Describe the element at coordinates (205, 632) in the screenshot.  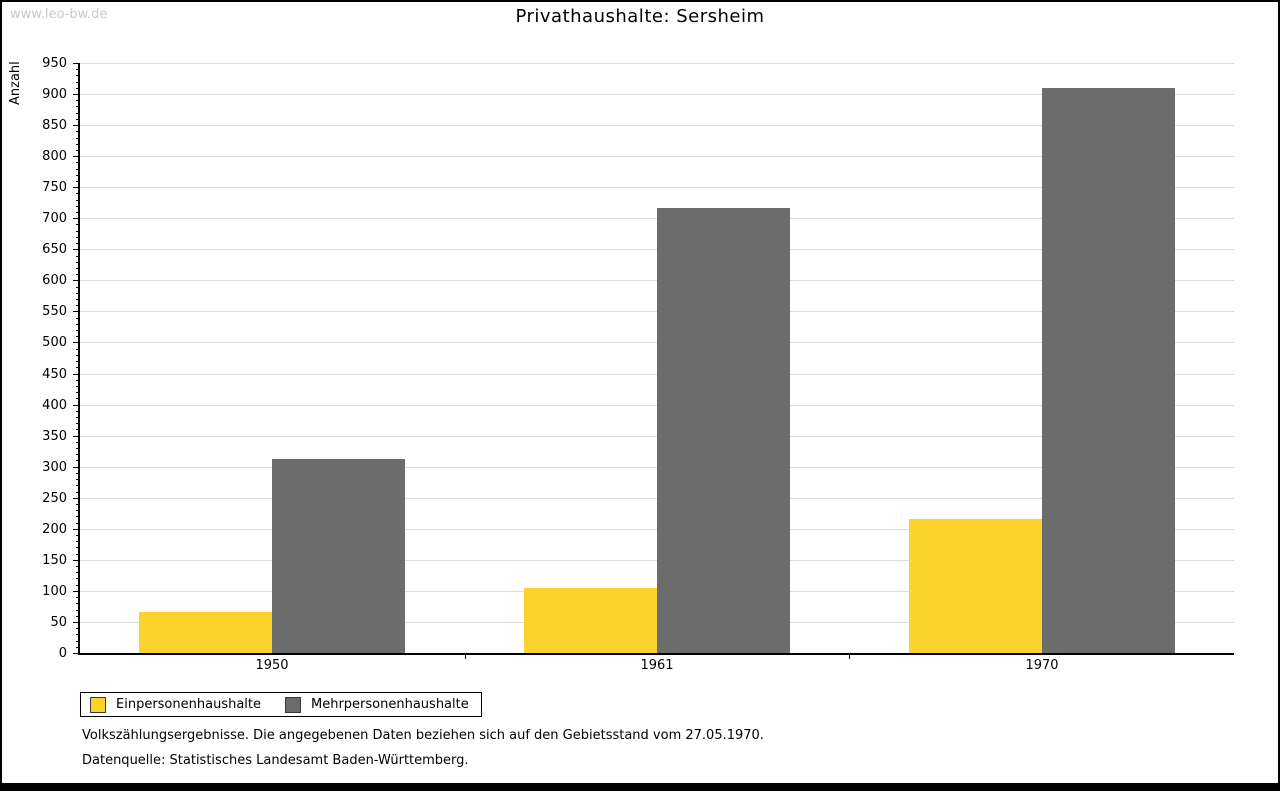
I see `bar-einpersonenhaushalte-1950` at that location.